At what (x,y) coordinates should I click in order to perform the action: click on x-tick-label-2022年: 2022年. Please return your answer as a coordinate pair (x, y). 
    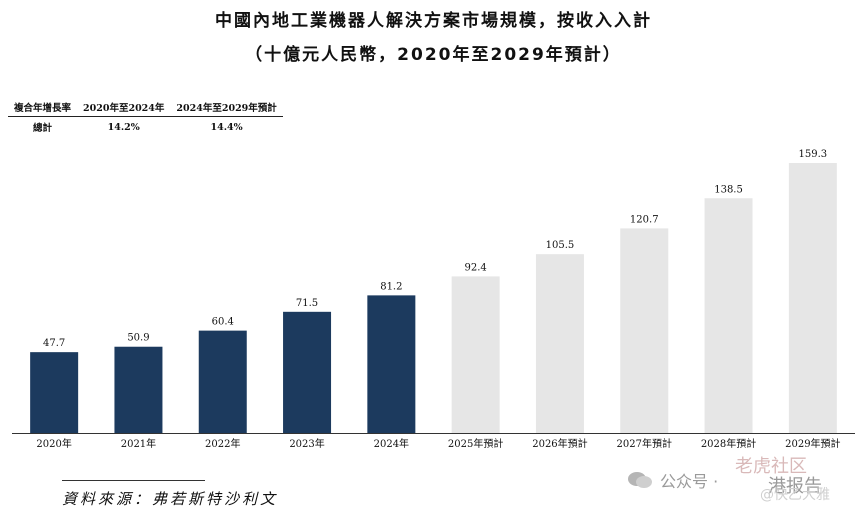
    Looking at the image, I should click on (222, 443).